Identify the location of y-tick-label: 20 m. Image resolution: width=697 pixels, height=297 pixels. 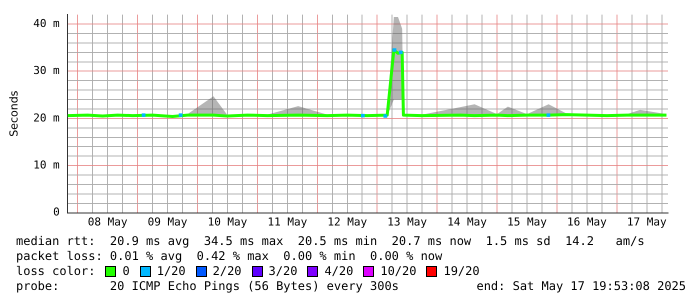
(46, 117).